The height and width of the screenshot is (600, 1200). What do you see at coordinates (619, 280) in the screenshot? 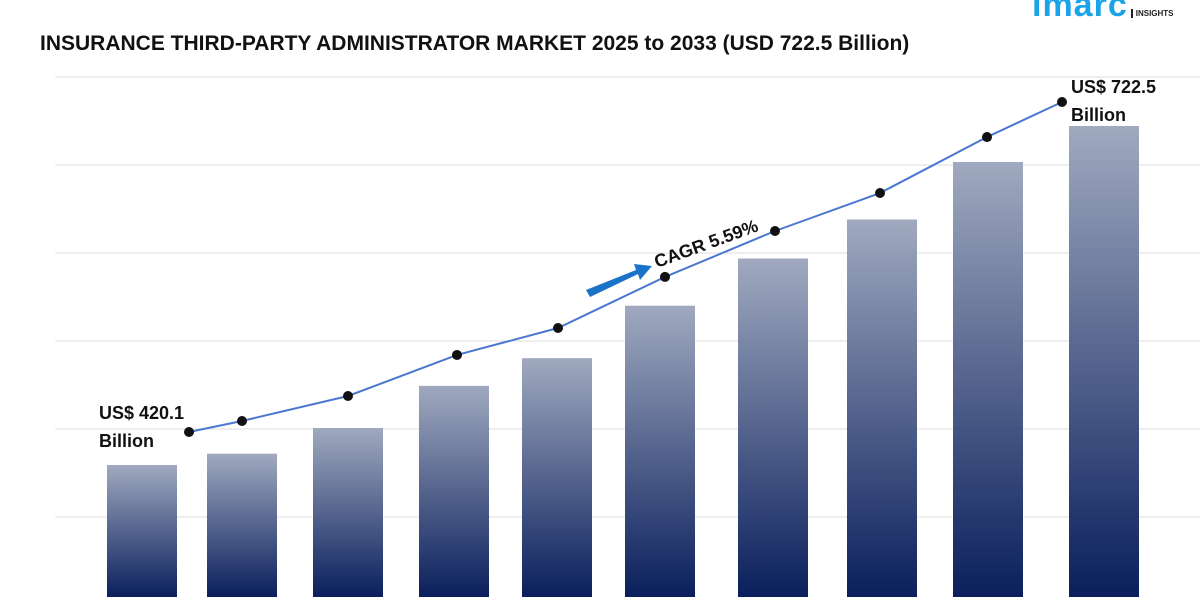
I see `cagr-arrow-icon` at bounding box center [619, 280].